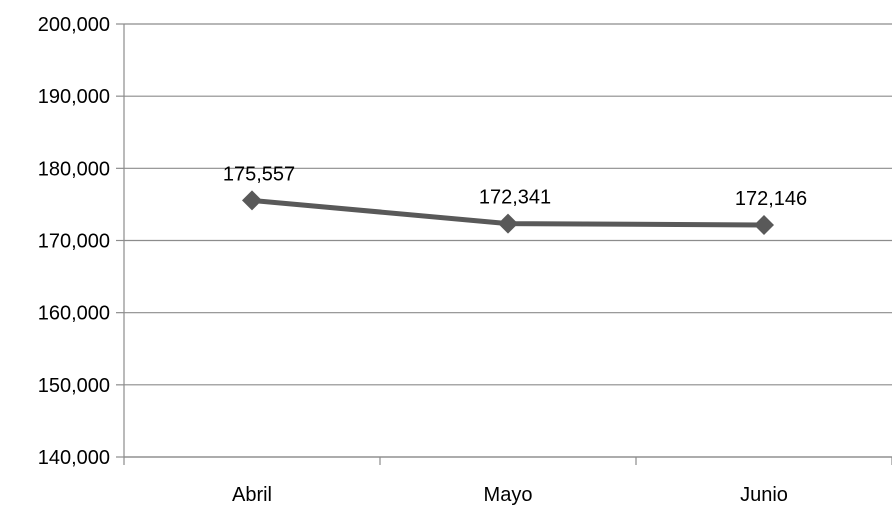 Image resolution: width=892 pixels, height=509 pixels. What do you see at coordinates (74, 314) in the screenshot?
I see `y-tick-label: 160,000` at bounding box center [74, 314].